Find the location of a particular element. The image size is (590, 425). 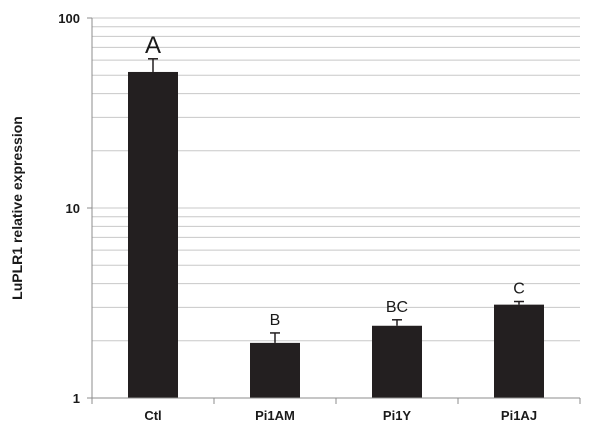

x-tick-label: Pi1Y is located at coordinates (397, 415).